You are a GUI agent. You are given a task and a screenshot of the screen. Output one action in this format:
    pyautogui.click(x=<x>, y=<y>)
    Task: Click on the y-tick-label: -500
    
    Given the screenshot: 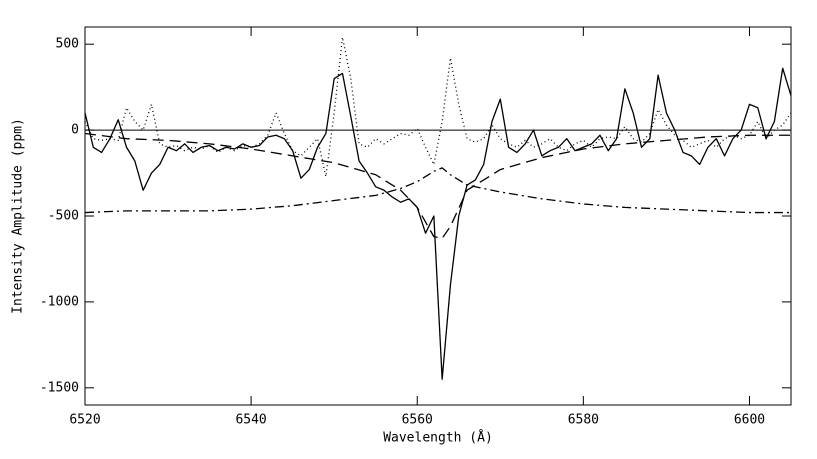 What is the action you would take?
    pyautogui.click(x=63, y=216)
    